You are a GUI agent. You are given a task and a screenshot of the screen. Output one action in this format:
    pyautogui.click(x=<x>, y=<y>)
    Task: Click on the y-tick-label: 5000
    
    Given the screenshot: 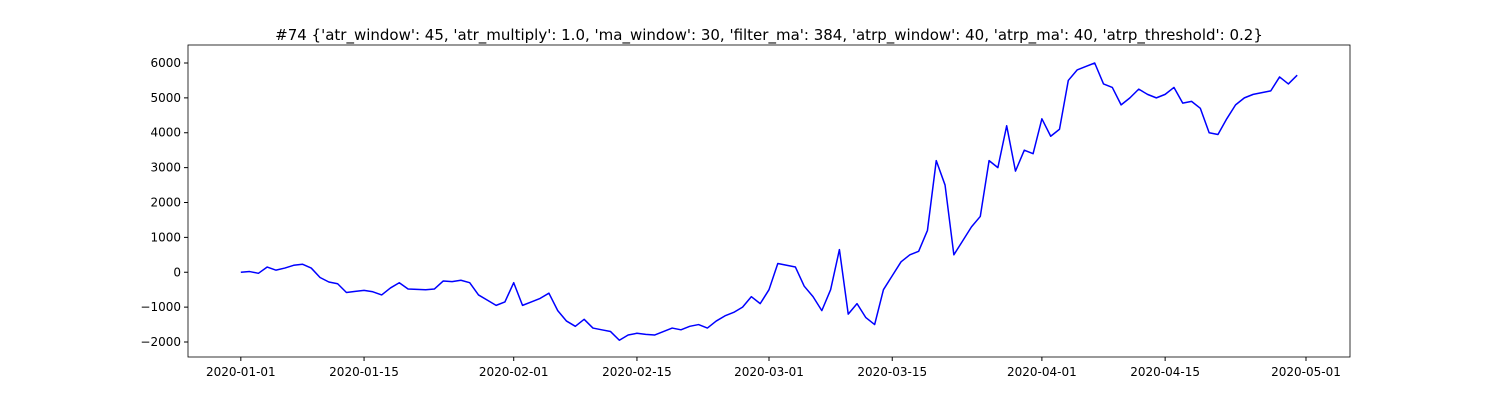 What is the action you would take?
    pyautogui.click(x=165, y=98)
    